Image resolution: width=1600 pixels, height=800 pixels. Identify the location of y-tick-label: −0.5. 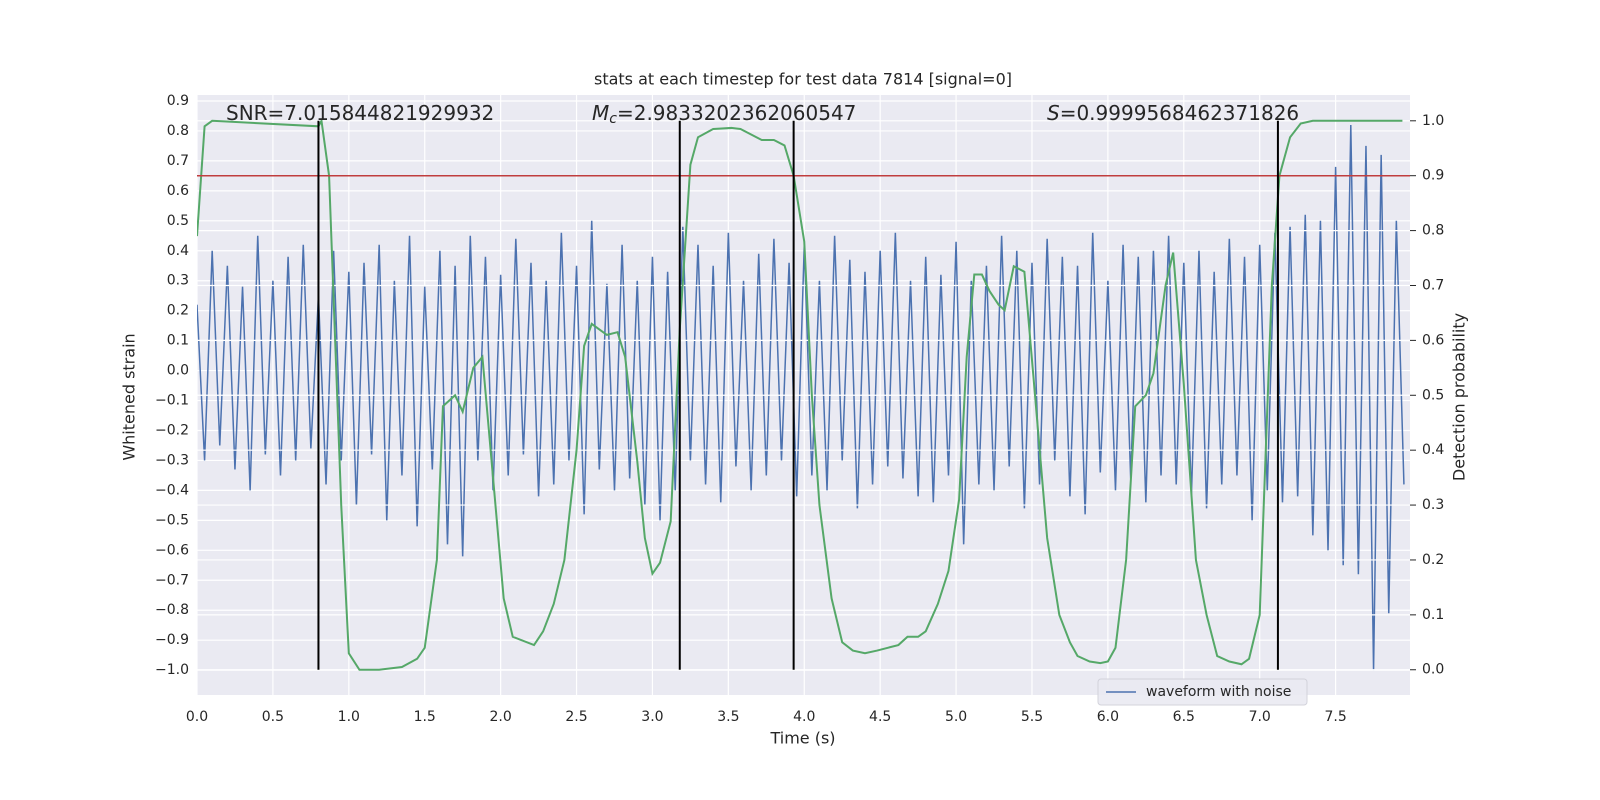
(172, 520).